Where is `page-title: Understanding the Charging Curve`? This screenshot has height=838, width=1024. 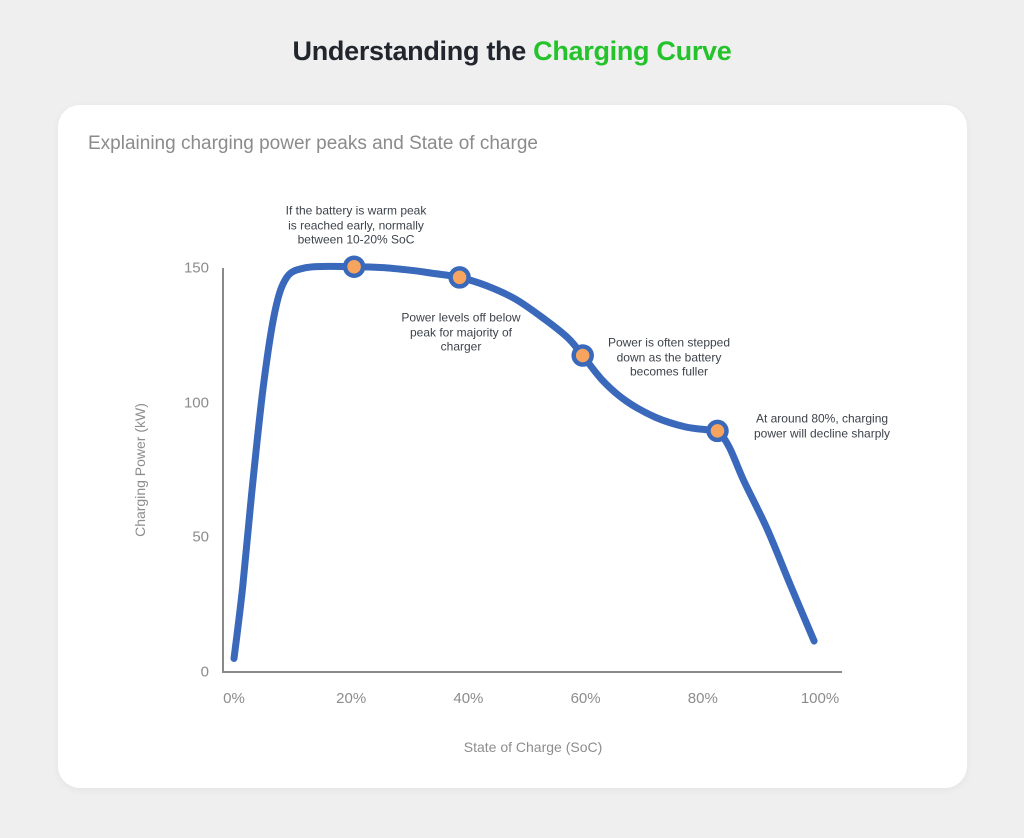
page-title: Understanding the Charging Curve is located at coordinates (512, 51).